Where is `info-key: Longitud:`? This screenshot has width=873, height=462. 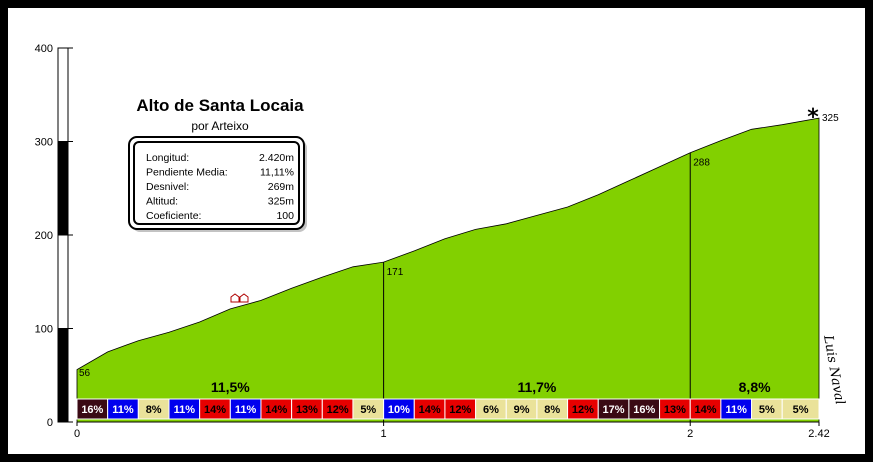
info-key: Longitud: is located at coordinates (167, 158).